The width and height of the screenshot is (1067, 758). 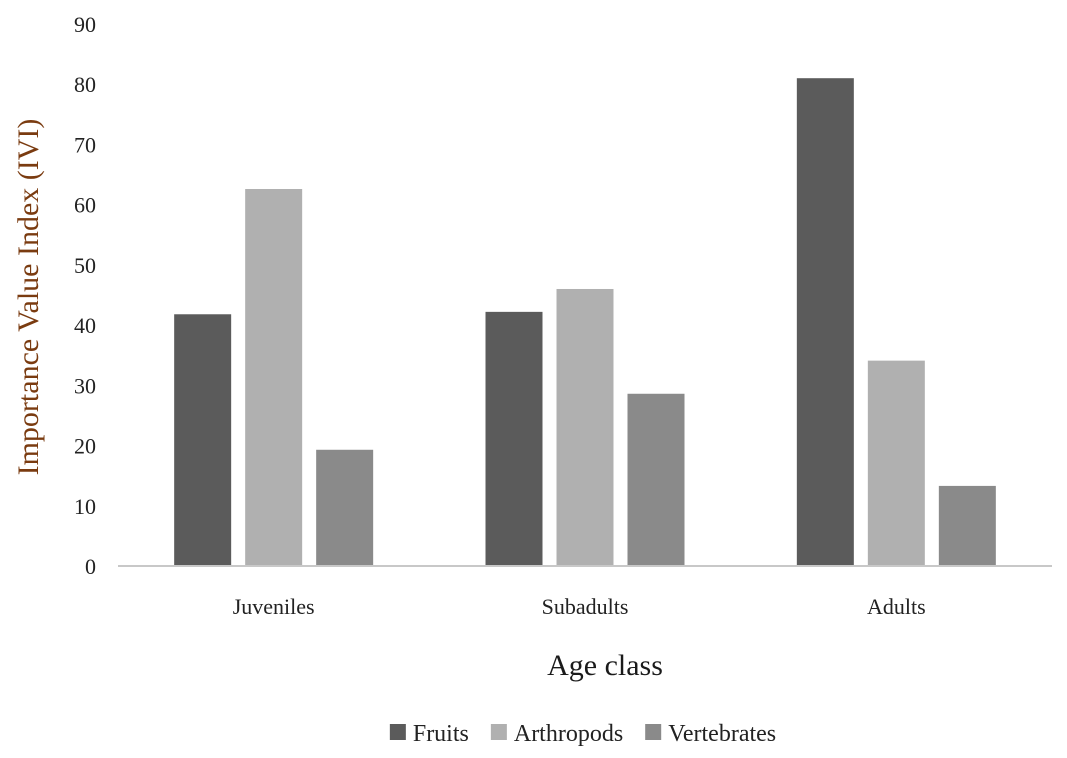 I want to click on bar-vertebrates-adults, so click(x=967, y=525).